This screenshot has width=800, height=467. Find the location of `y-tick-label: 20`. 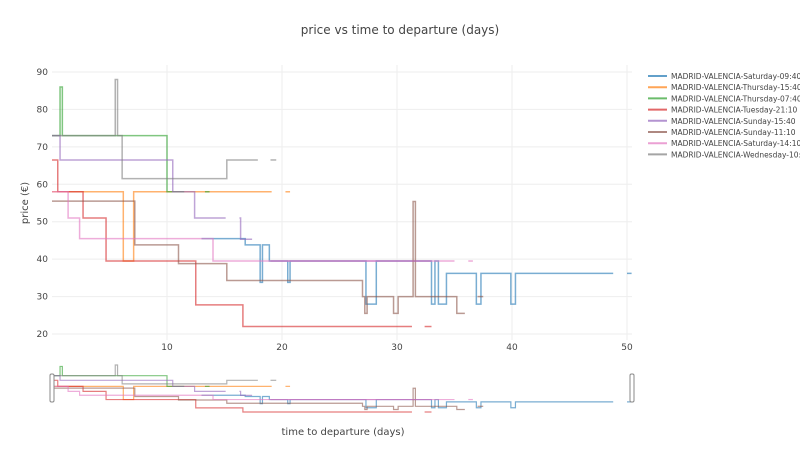

y-tick-label: 20 is located at coordinates (43, 335).